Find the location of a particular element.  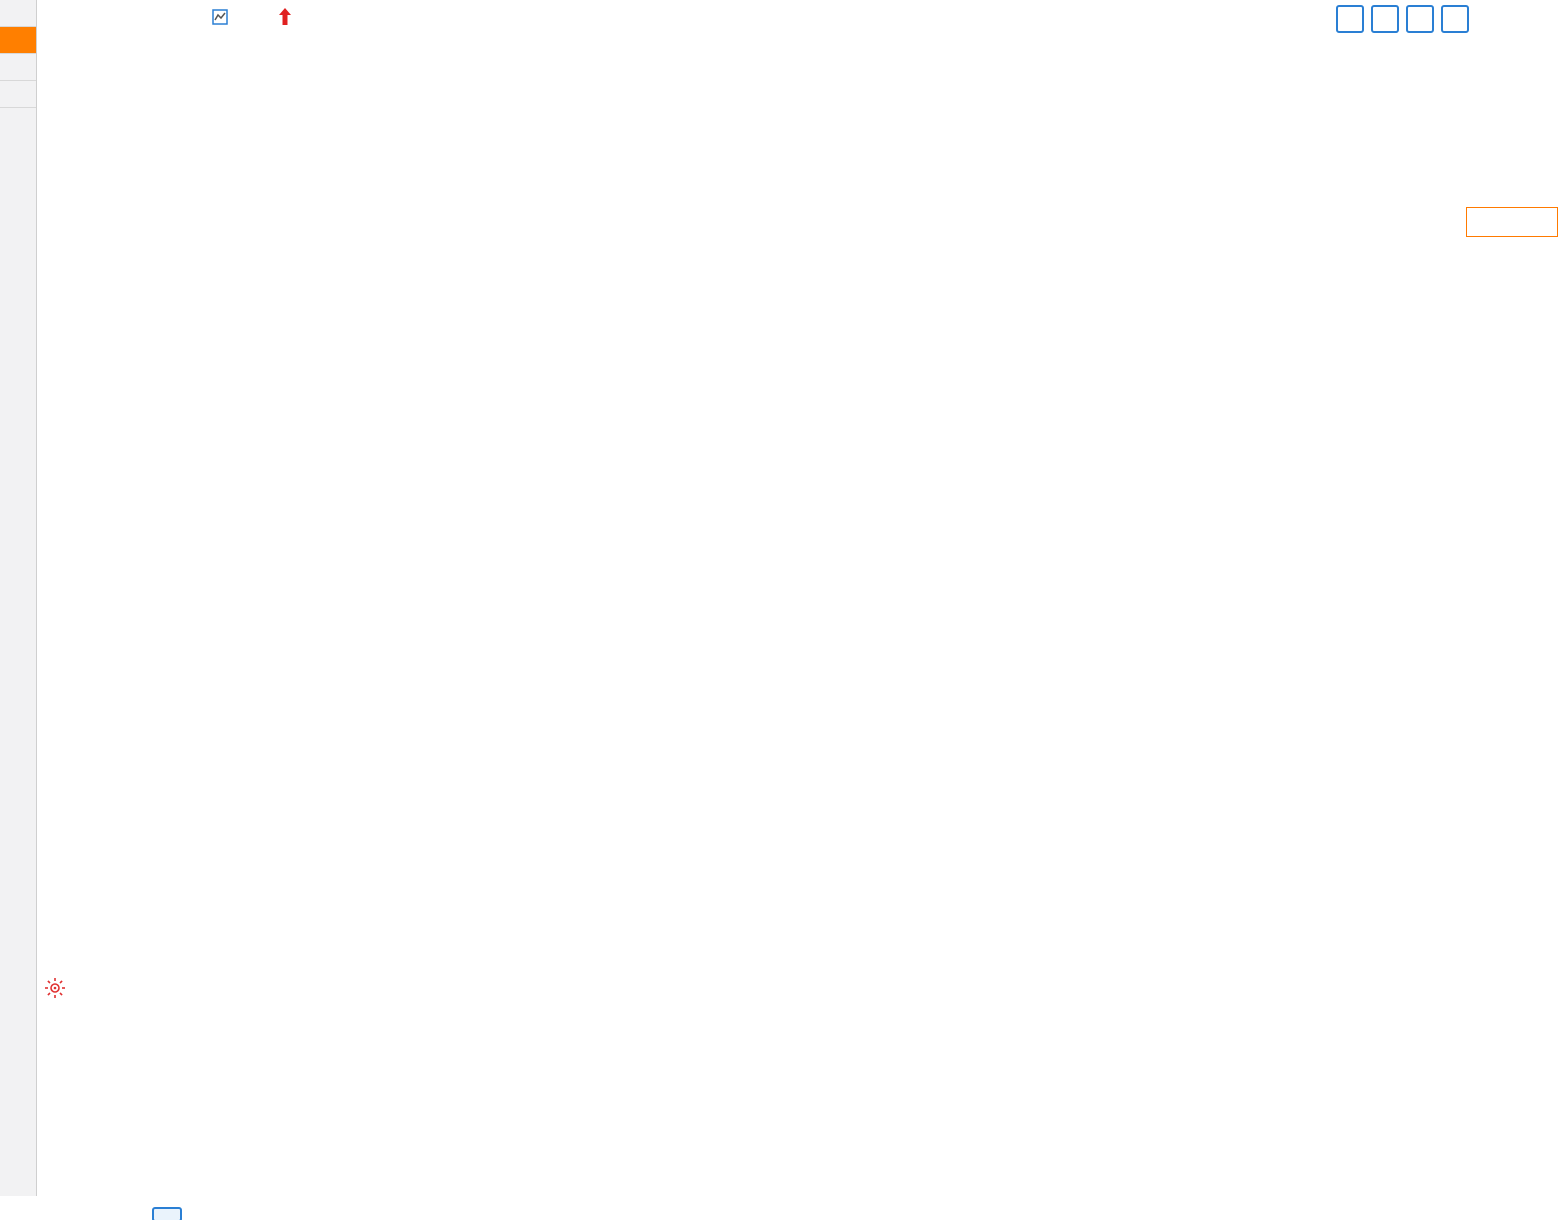

sidebar-tab-lightning-chart is located at coordinates (18, 67).